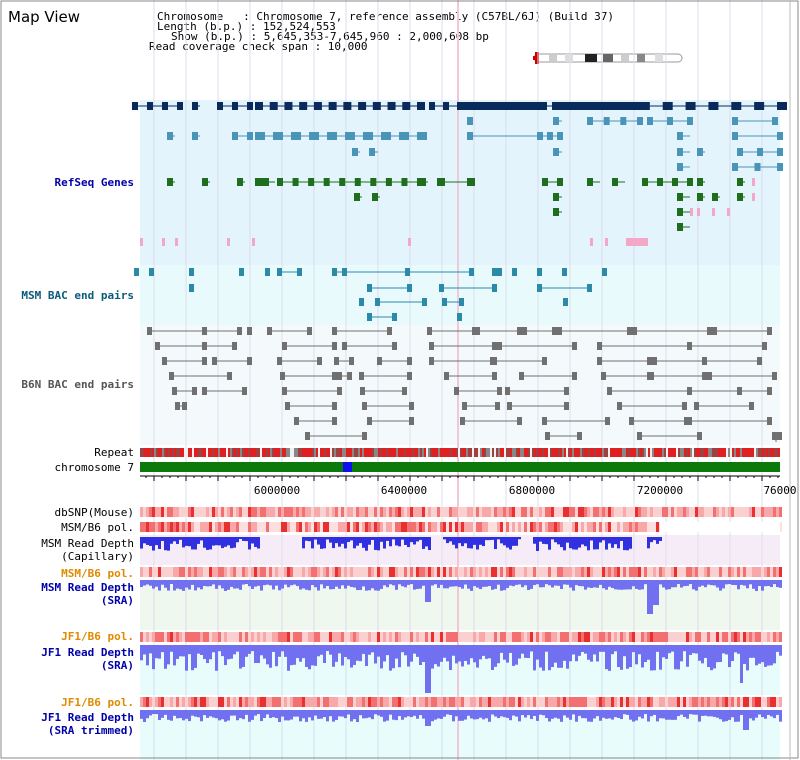 This screenshot has height=760, width=800. I want to click on msm-sra-track-bg, so click(460, 605).